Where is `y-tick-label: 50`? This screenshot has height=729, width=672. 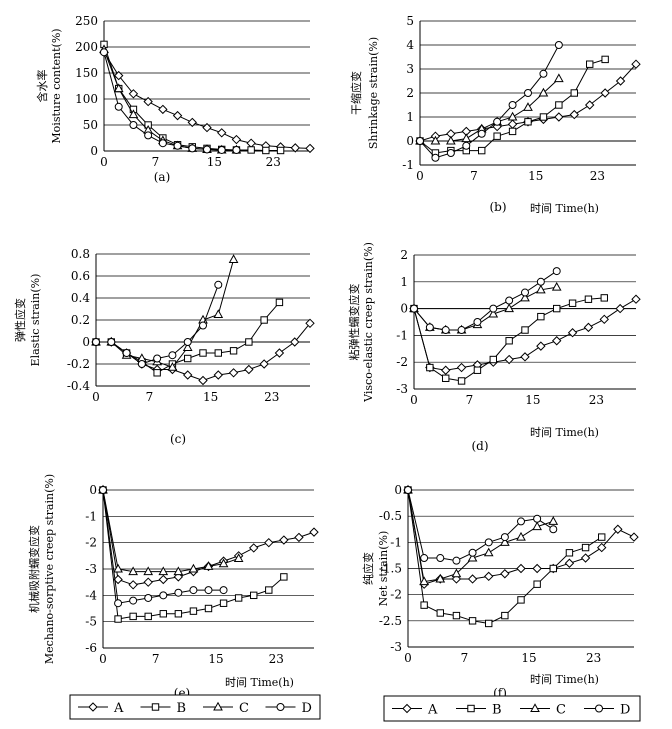 y-tick-label: 50 is located at coordinates (90, 125).